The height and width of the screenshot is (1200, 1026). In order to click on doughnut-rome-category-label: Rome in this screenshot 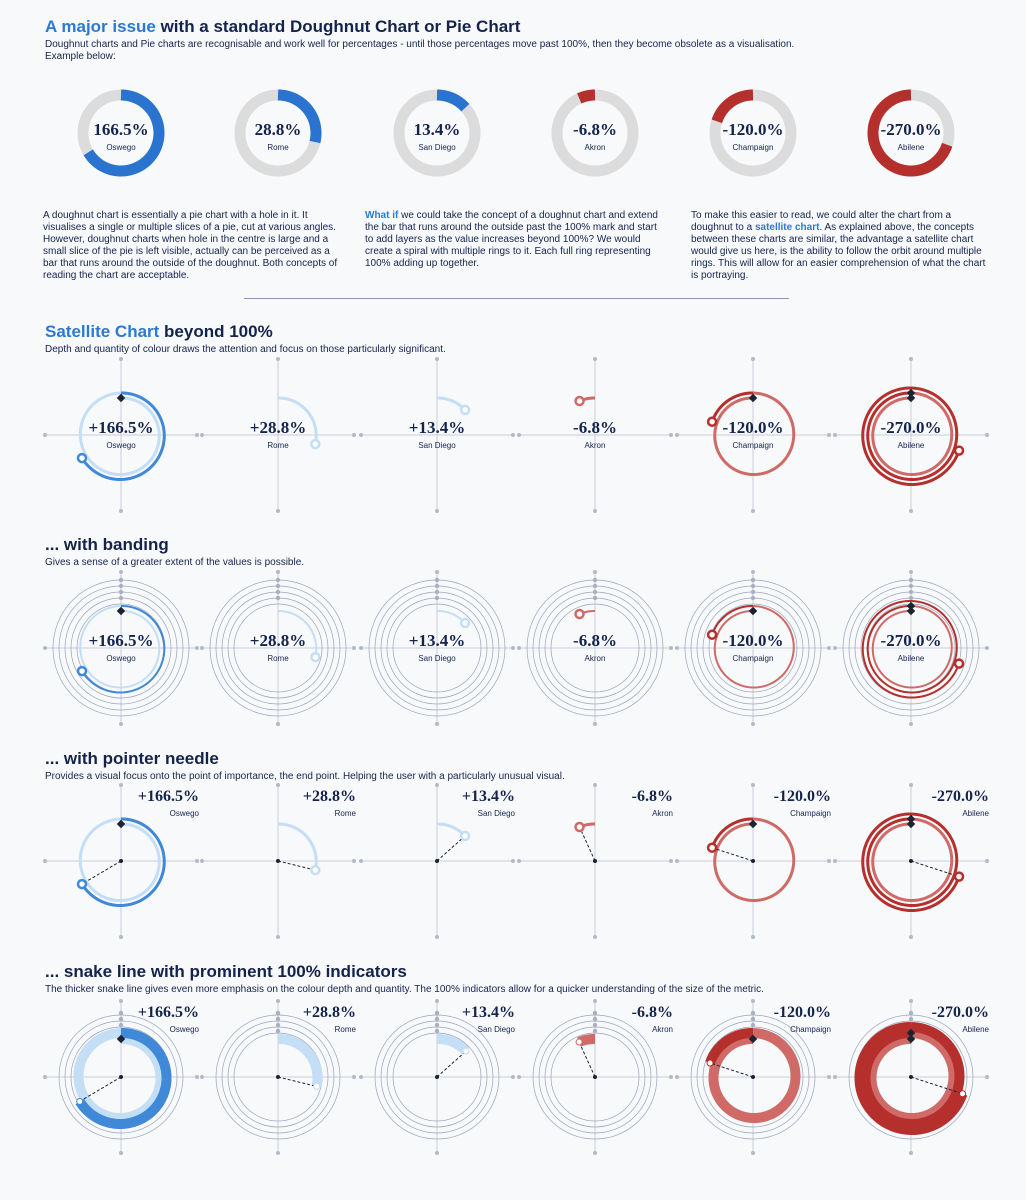, I will do `click(278, 147)`.